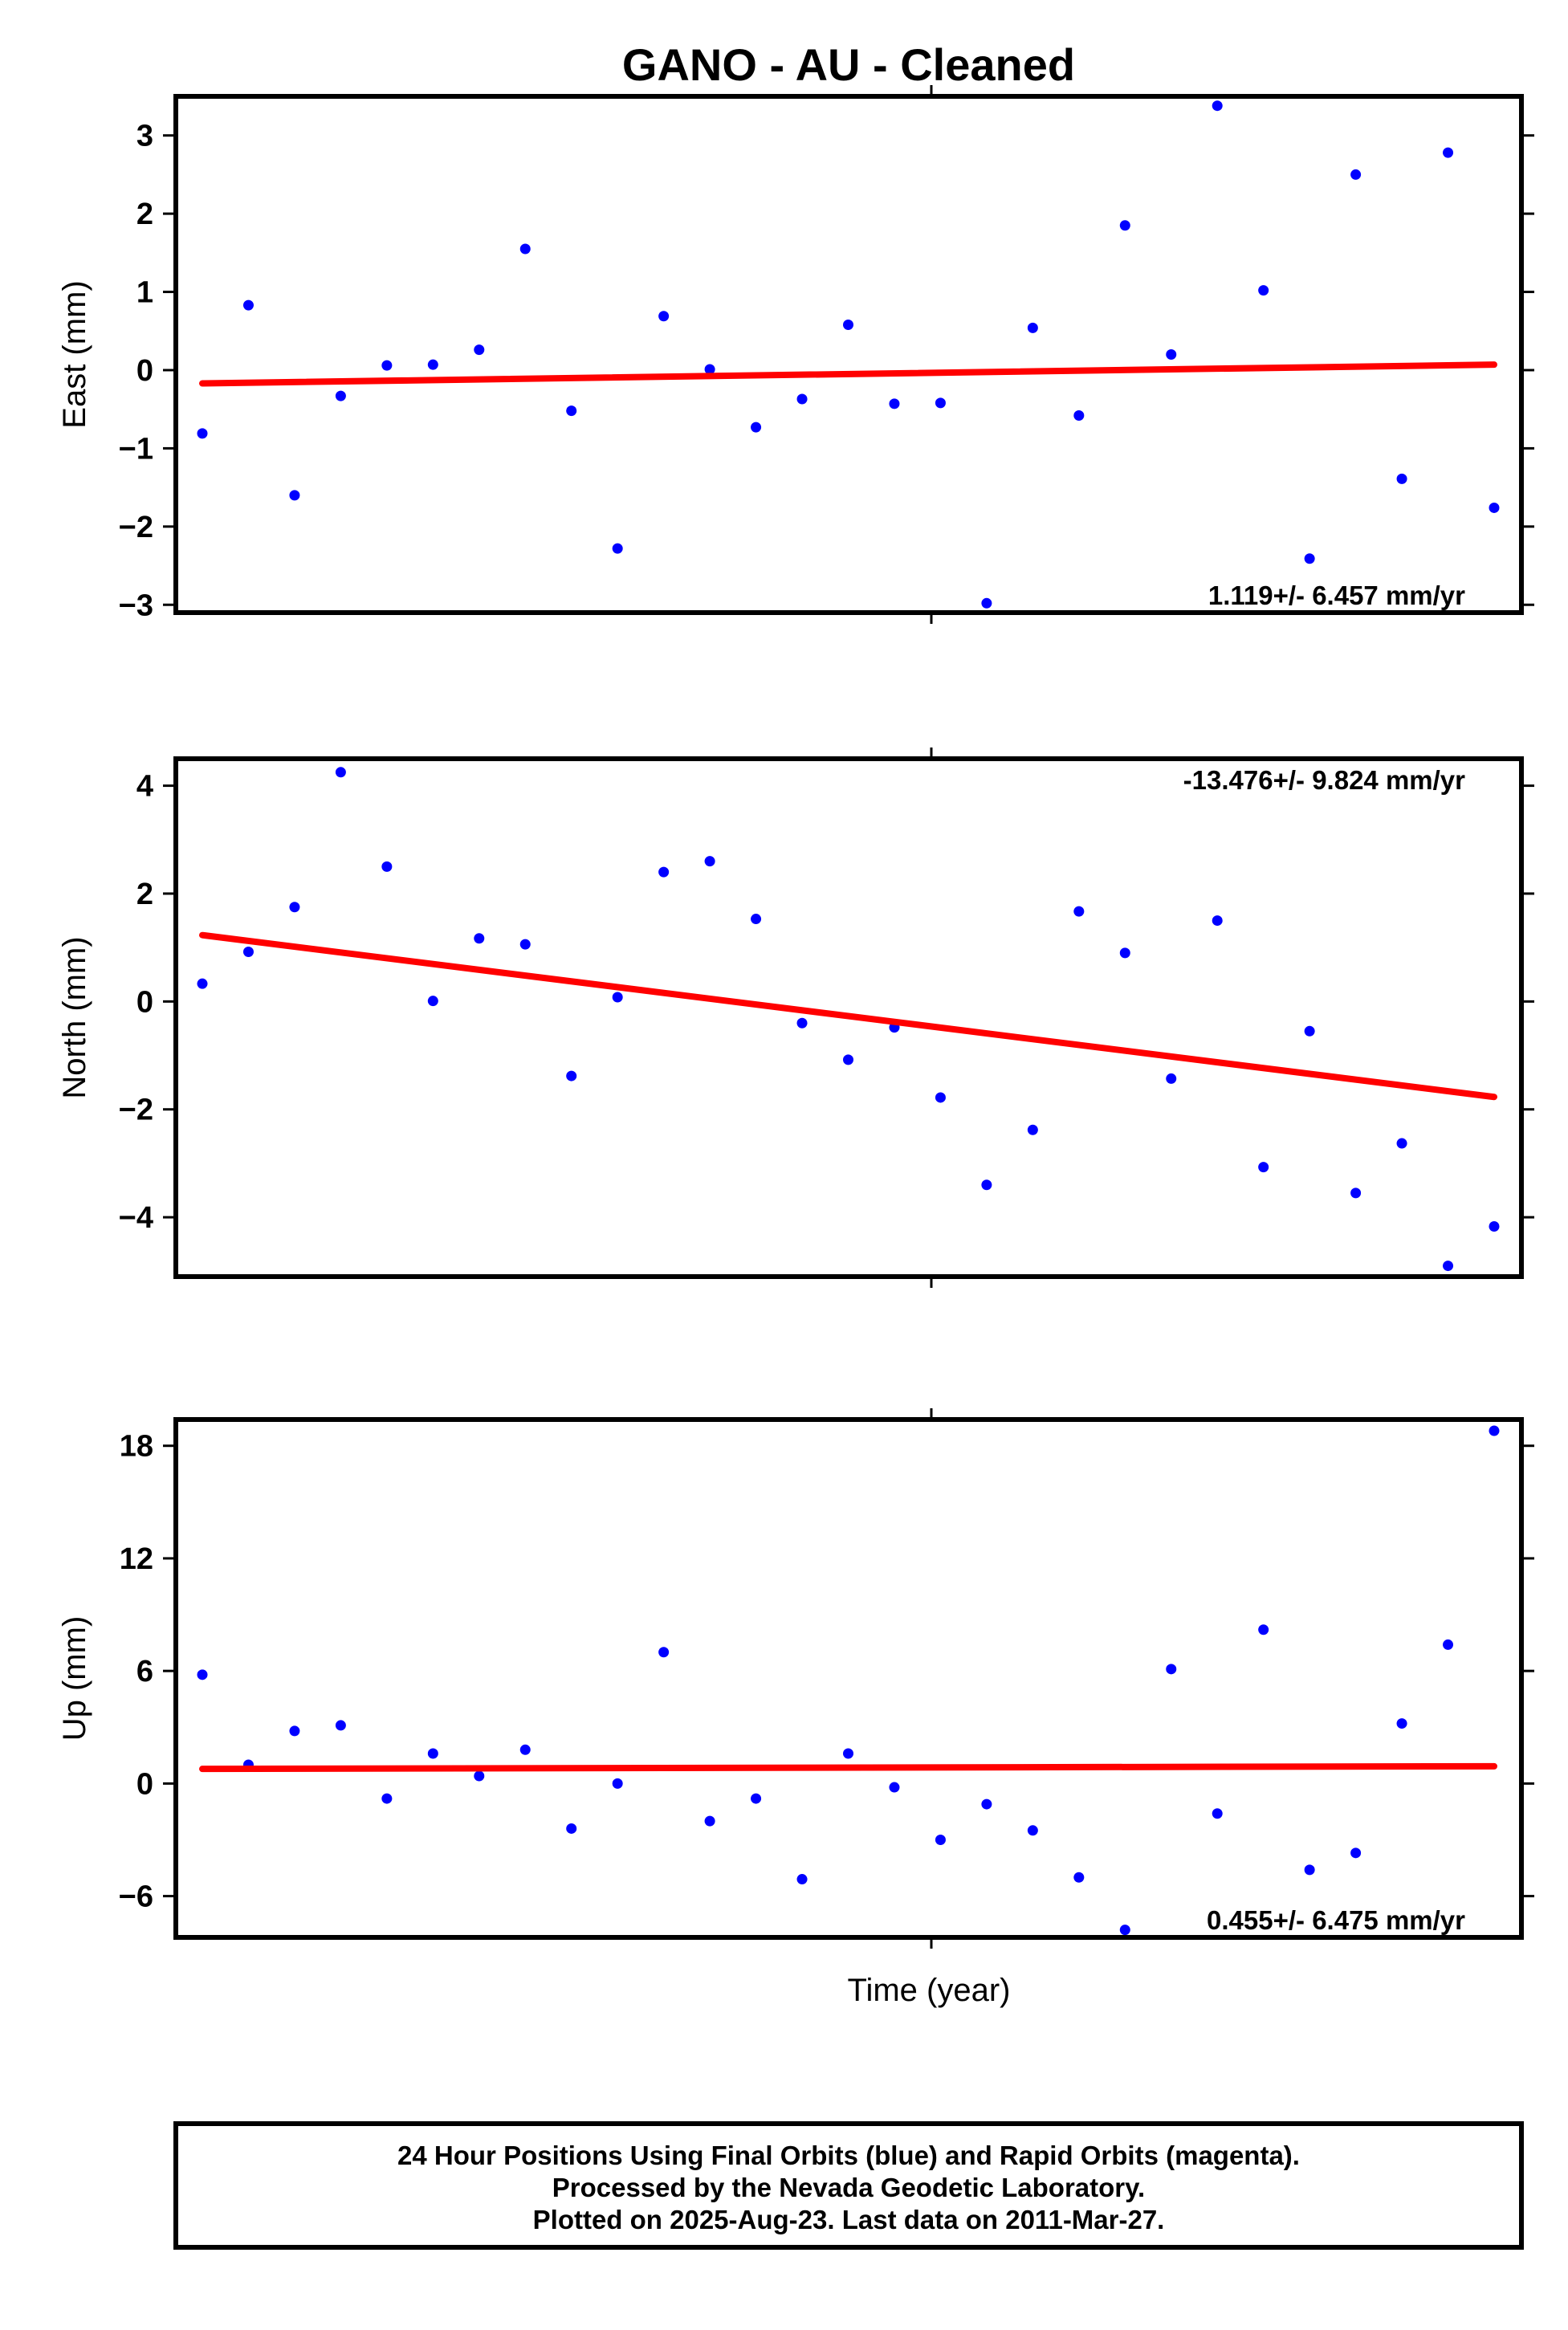  Describe the element at coordinates (136, 605) in the screenshot. I see `y-tick-label: −3` at that location.